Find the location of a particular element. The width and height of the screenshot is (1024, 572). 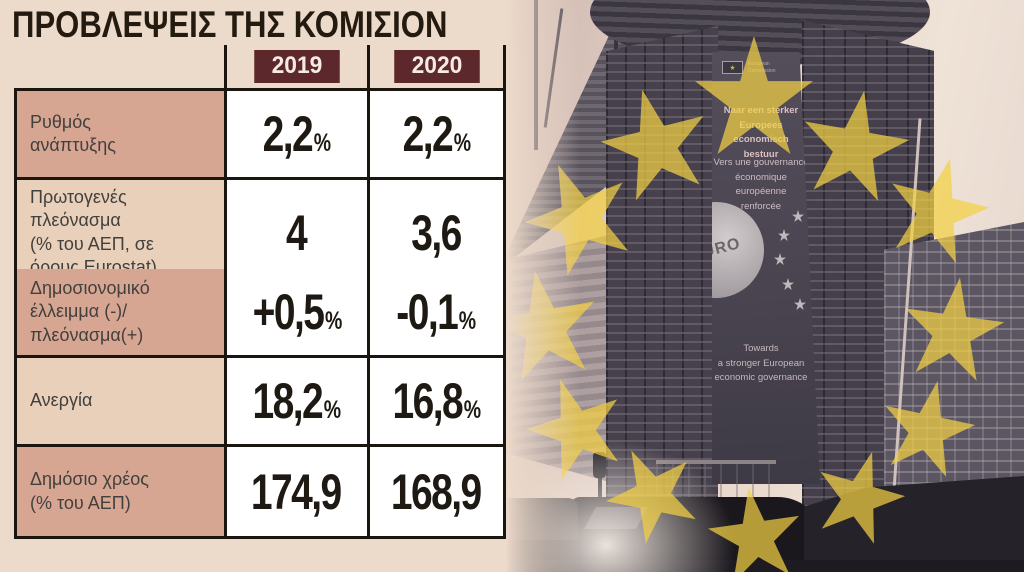

value-cell-2019: 18,2% is located at coordinates (295, 401).